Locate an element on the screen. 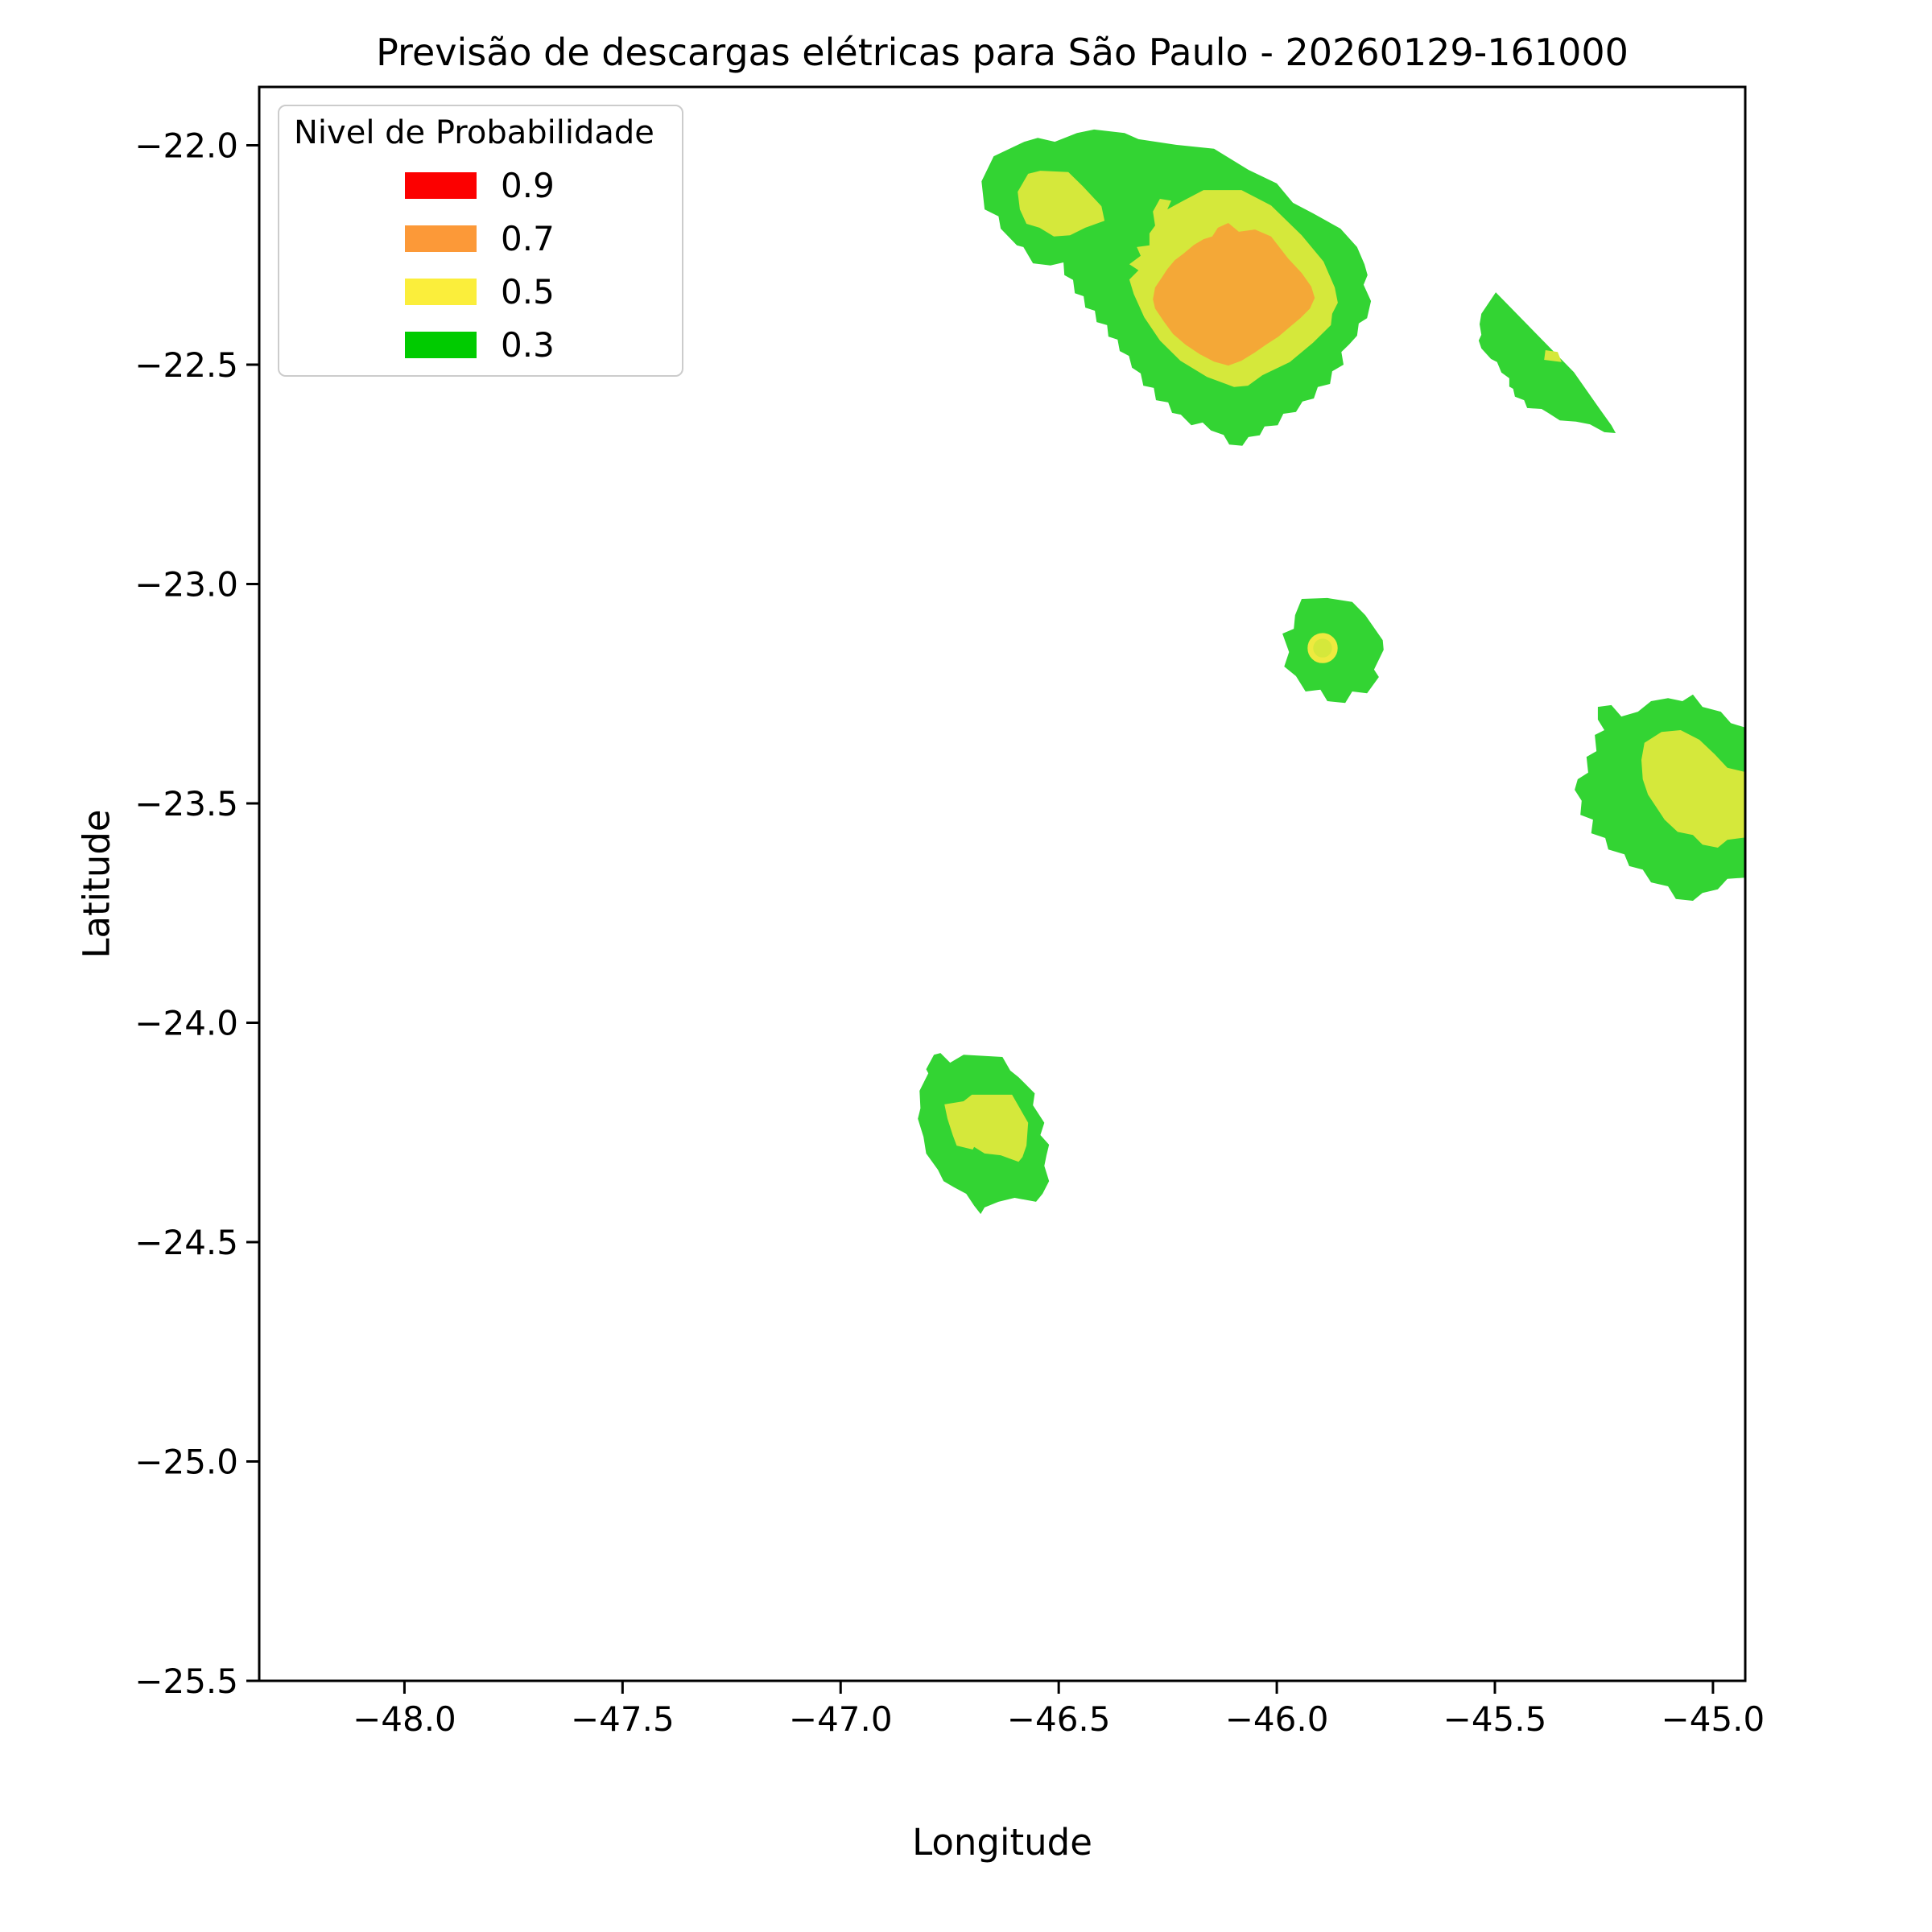 This screenshot has width=1932, height=1932. x-tick-label: −48.0 is located at coordinates (404, 1719).